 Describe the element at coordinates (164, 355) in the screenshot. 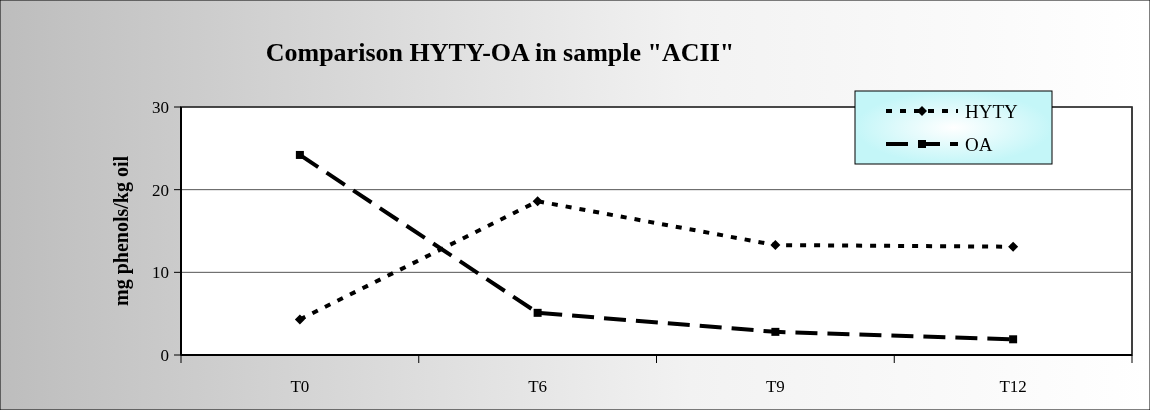

I see `y-tick-label: 0` at that location.